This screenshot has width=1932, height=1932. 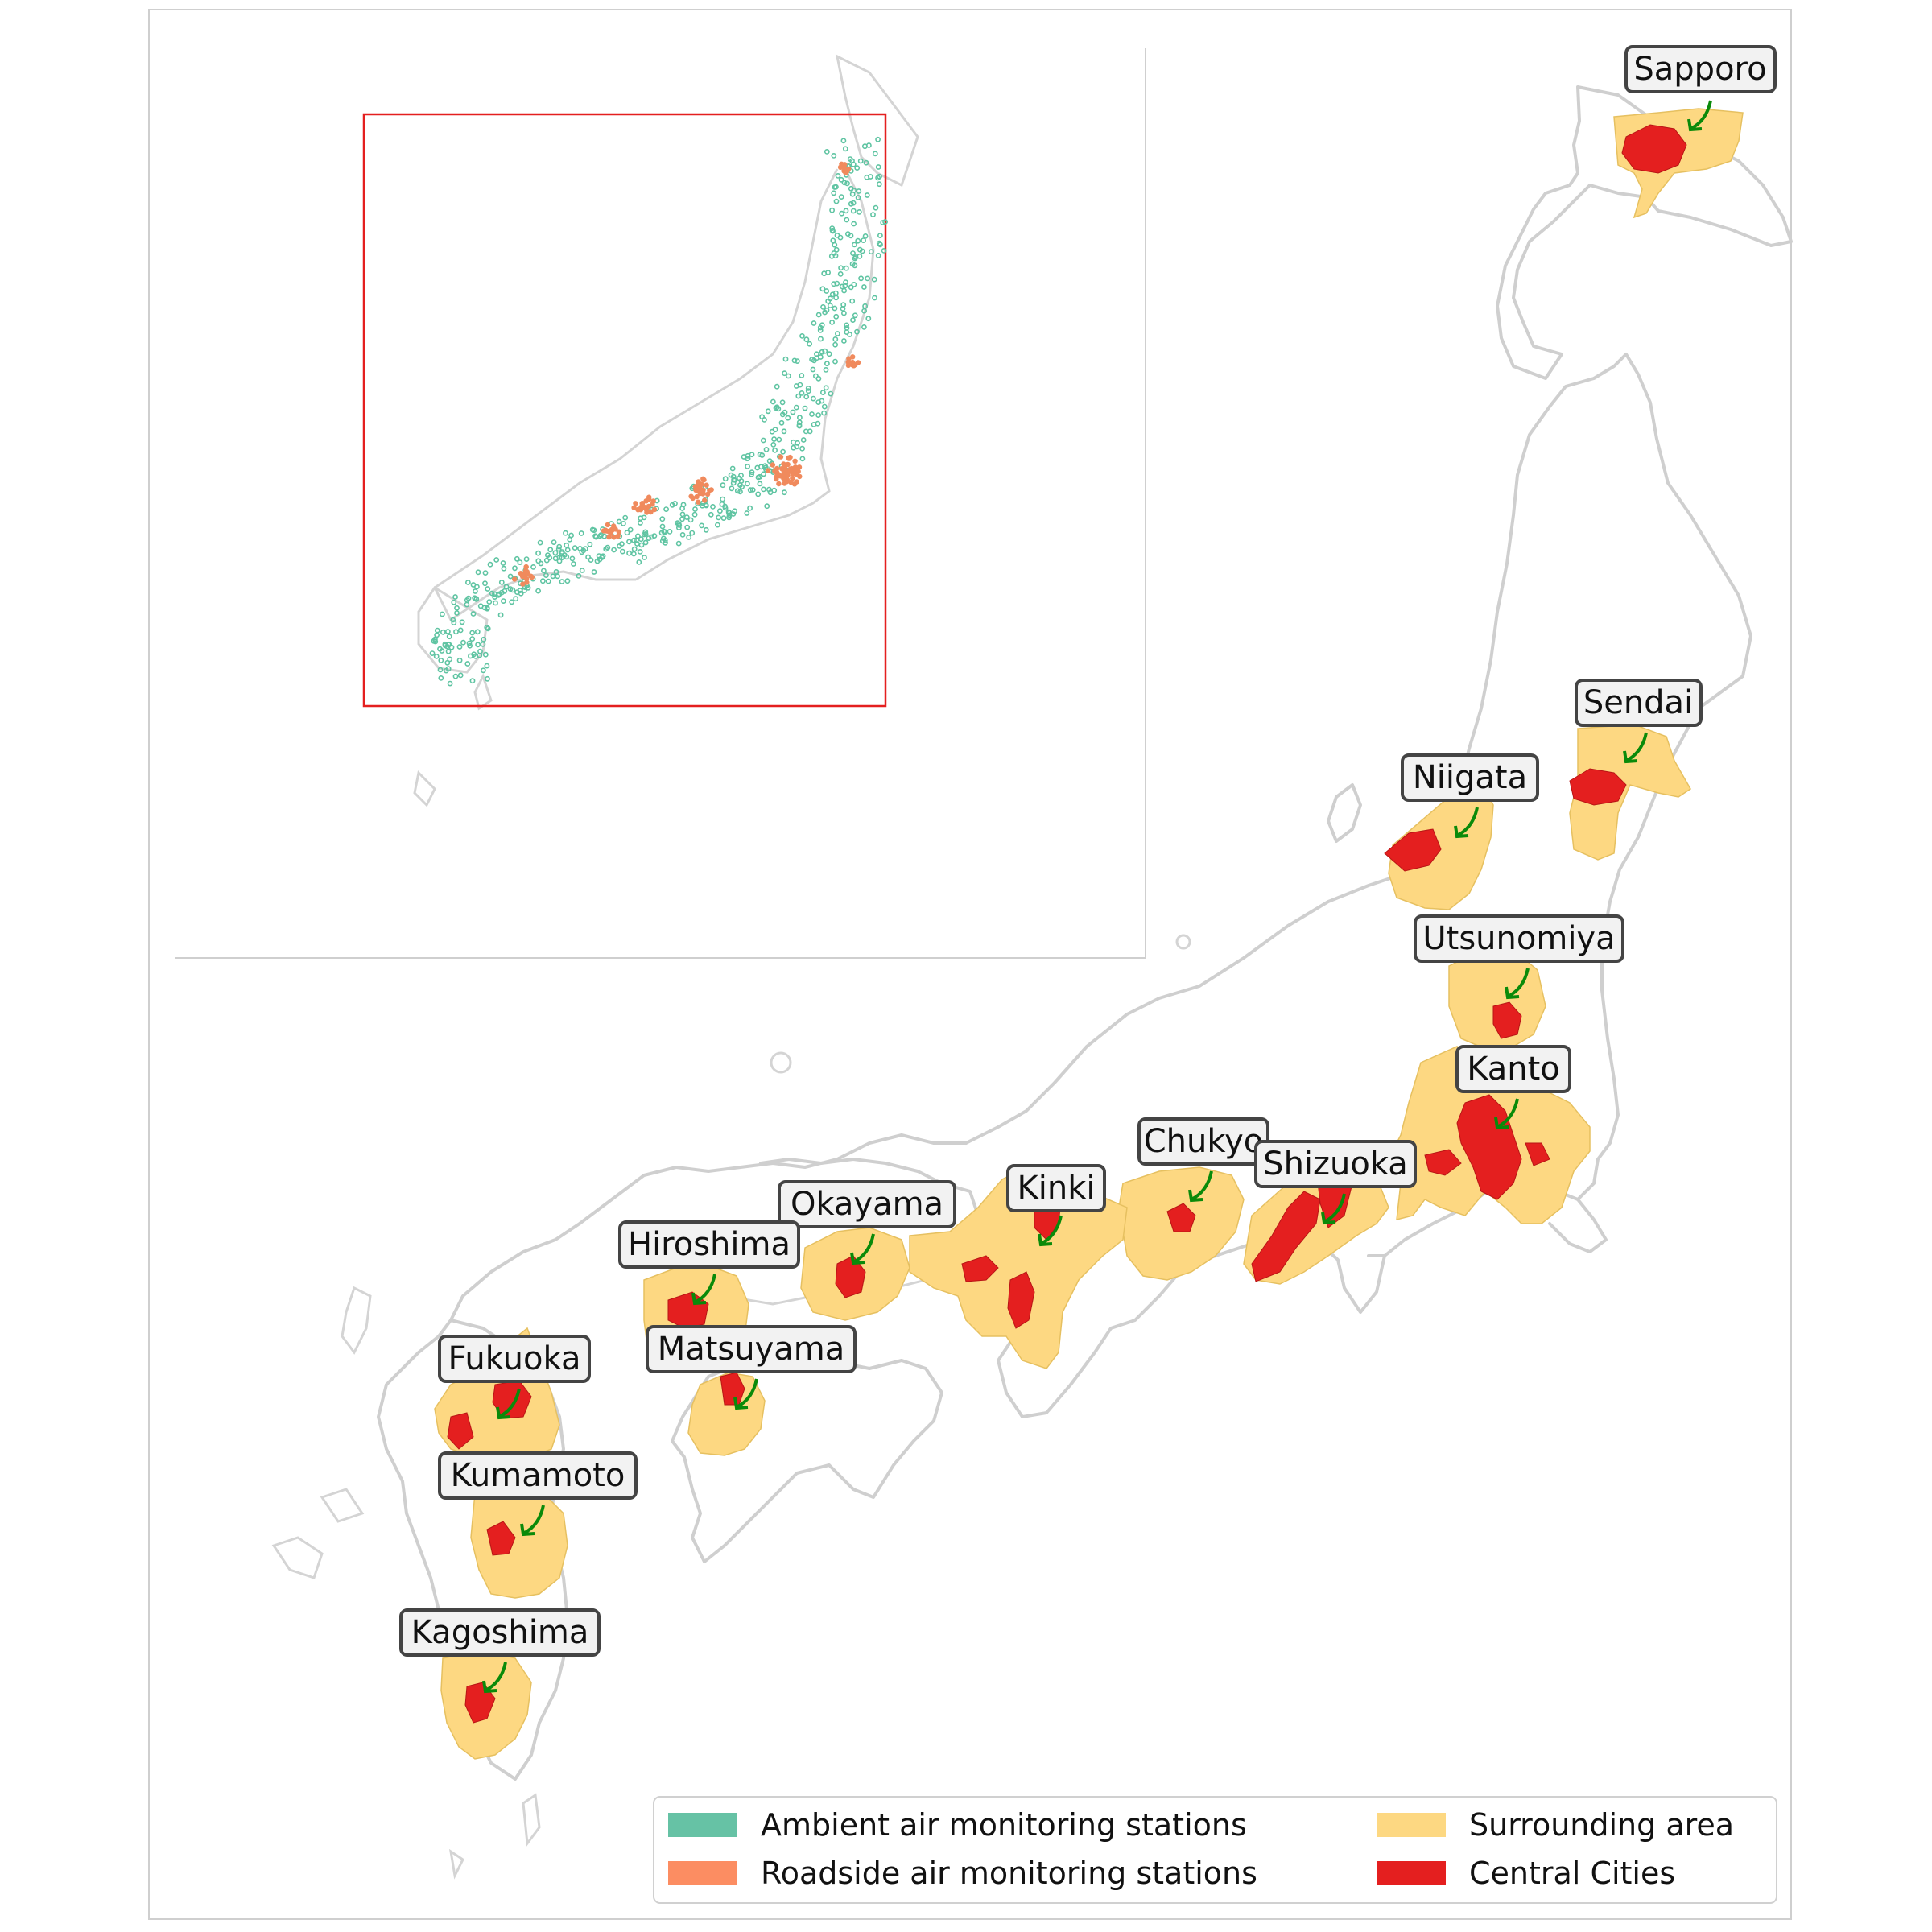 What do you see at coordinates (751, 1349) in the screenshot?
I see `label-matsuyama-text: Matsuyama` at bounding box center [751, 1349].